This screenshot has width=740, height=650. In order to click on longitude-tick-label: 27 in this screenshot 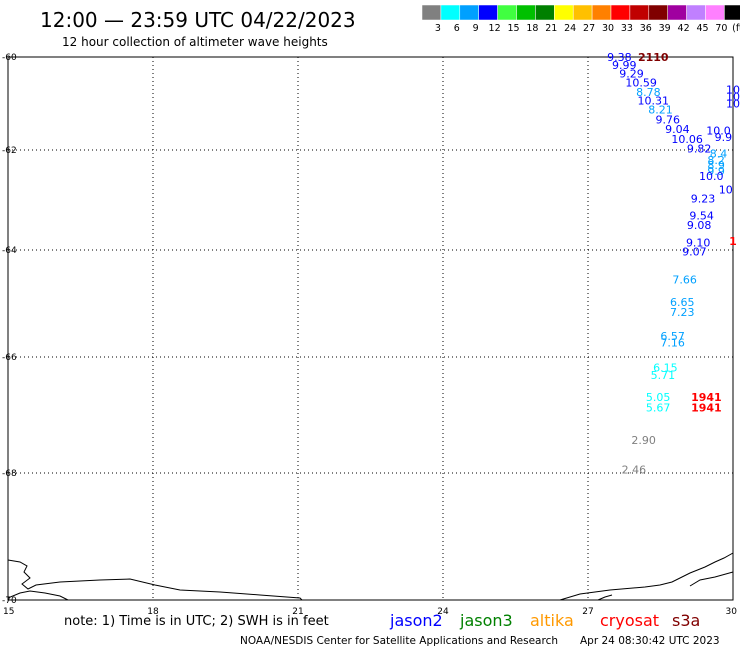, I will do `click(587, 612)`.